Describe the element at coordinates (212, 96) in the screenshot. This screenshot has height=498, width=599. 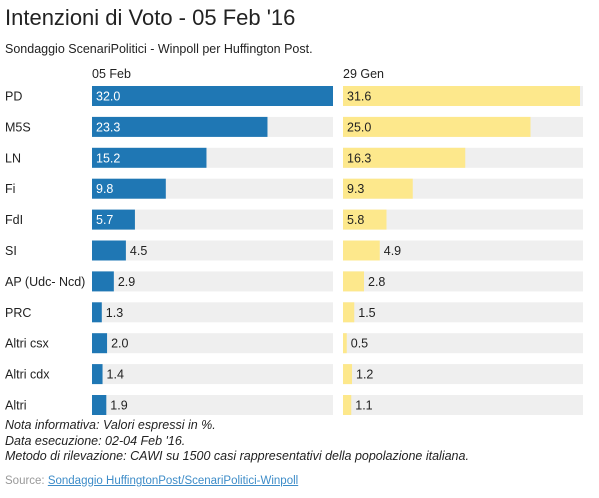
I see `bar-05-feb-pd` at that location.